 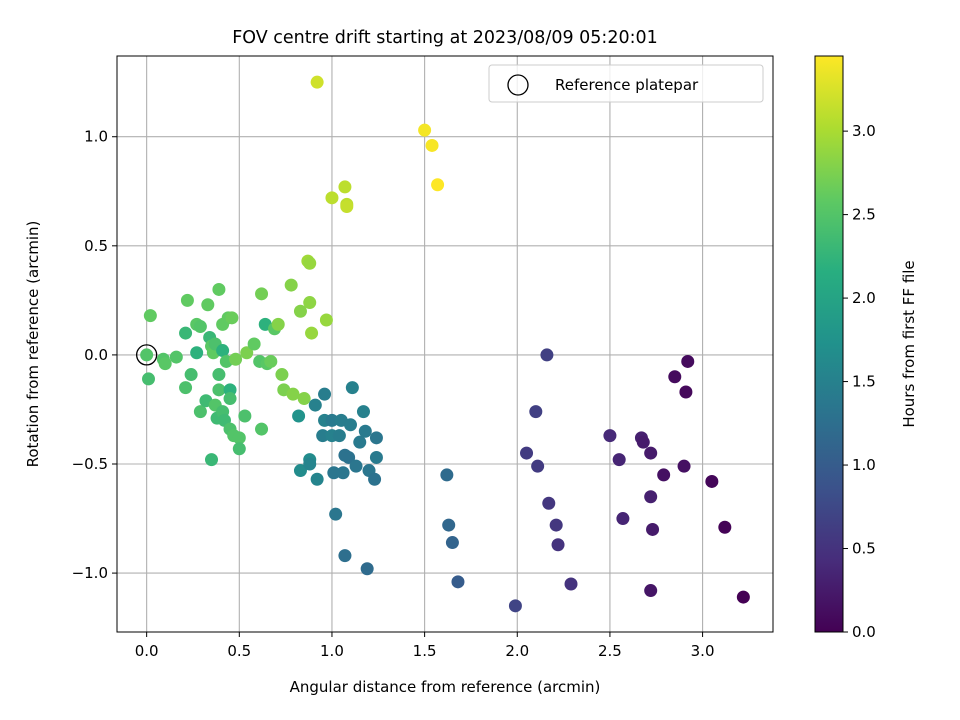 What do you see at coordinates (864, 632) in the screenshot?
I see `colorbar-tick-label: 0.0` at bounding box center [864, 632].